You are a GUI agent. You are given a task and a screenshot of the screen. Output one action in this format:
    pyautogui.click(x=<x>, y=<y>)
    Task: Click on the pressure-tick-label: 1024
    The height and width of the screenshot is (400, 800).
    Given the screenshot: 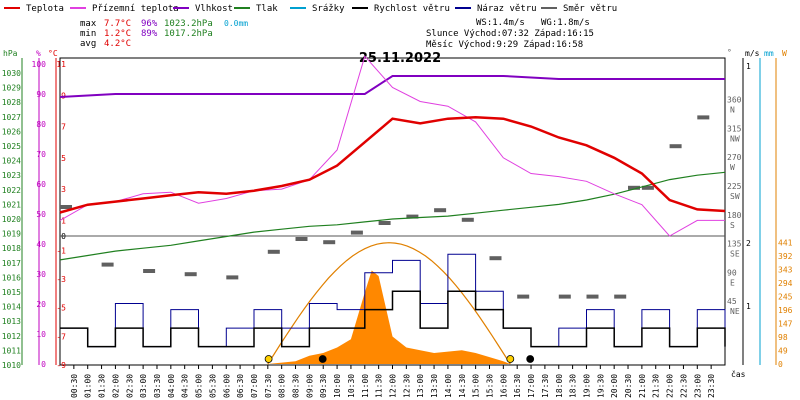 What is the action you would take?
    pyautogui.click(x=11, y=161)
    